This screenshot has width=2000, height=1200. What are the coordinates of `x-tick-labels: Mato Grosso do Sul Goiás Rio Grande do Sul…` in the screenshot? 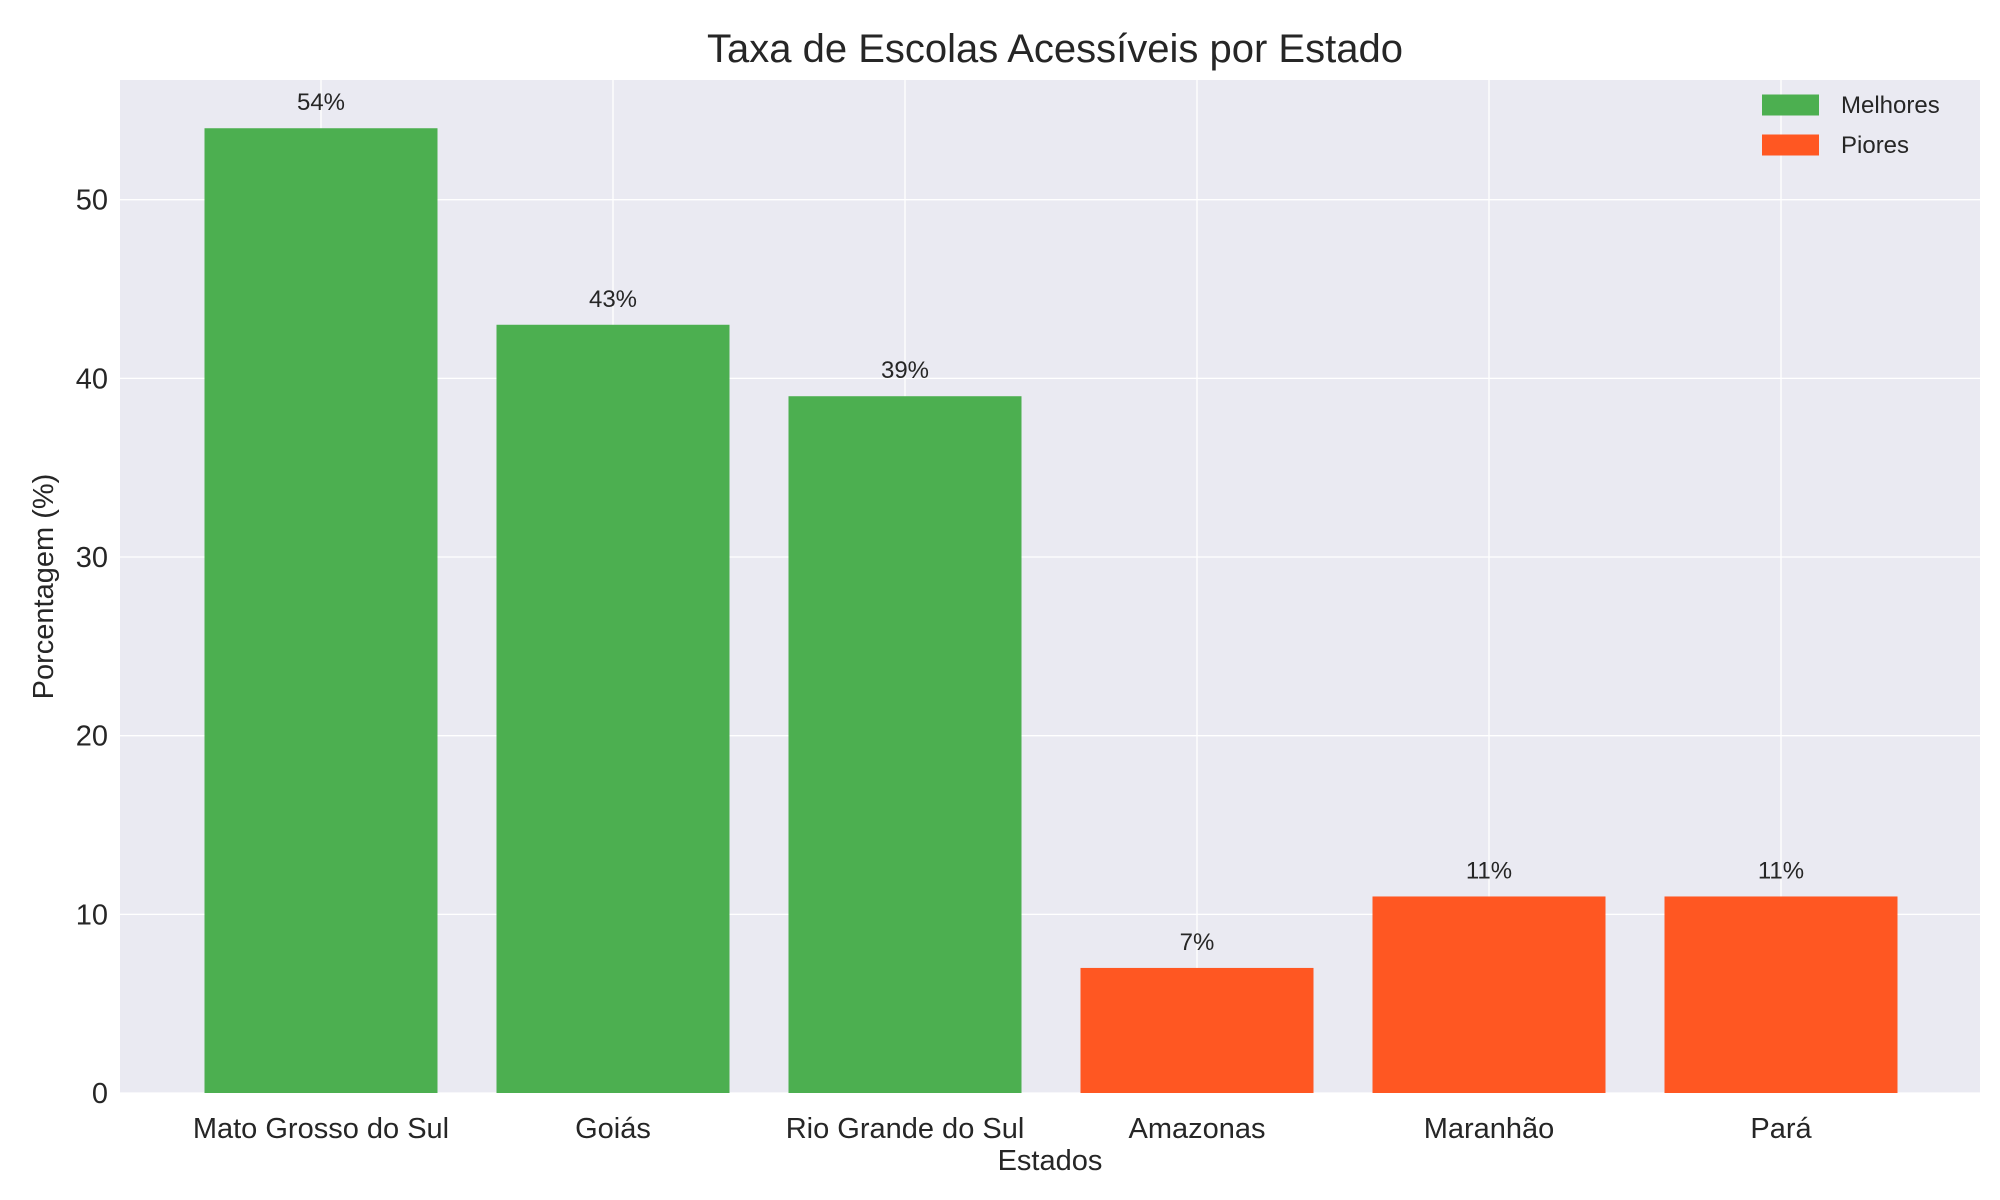 It's located at (1003, 1129).